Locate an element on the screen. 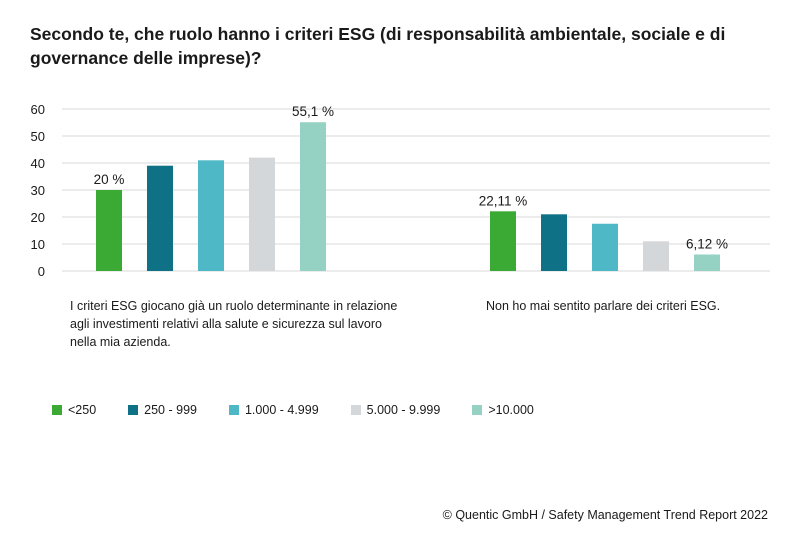 The height and width of the screenshot is (533, 800). legend-item: 1.000 - 4.999 is located at coordinates (273, 410).